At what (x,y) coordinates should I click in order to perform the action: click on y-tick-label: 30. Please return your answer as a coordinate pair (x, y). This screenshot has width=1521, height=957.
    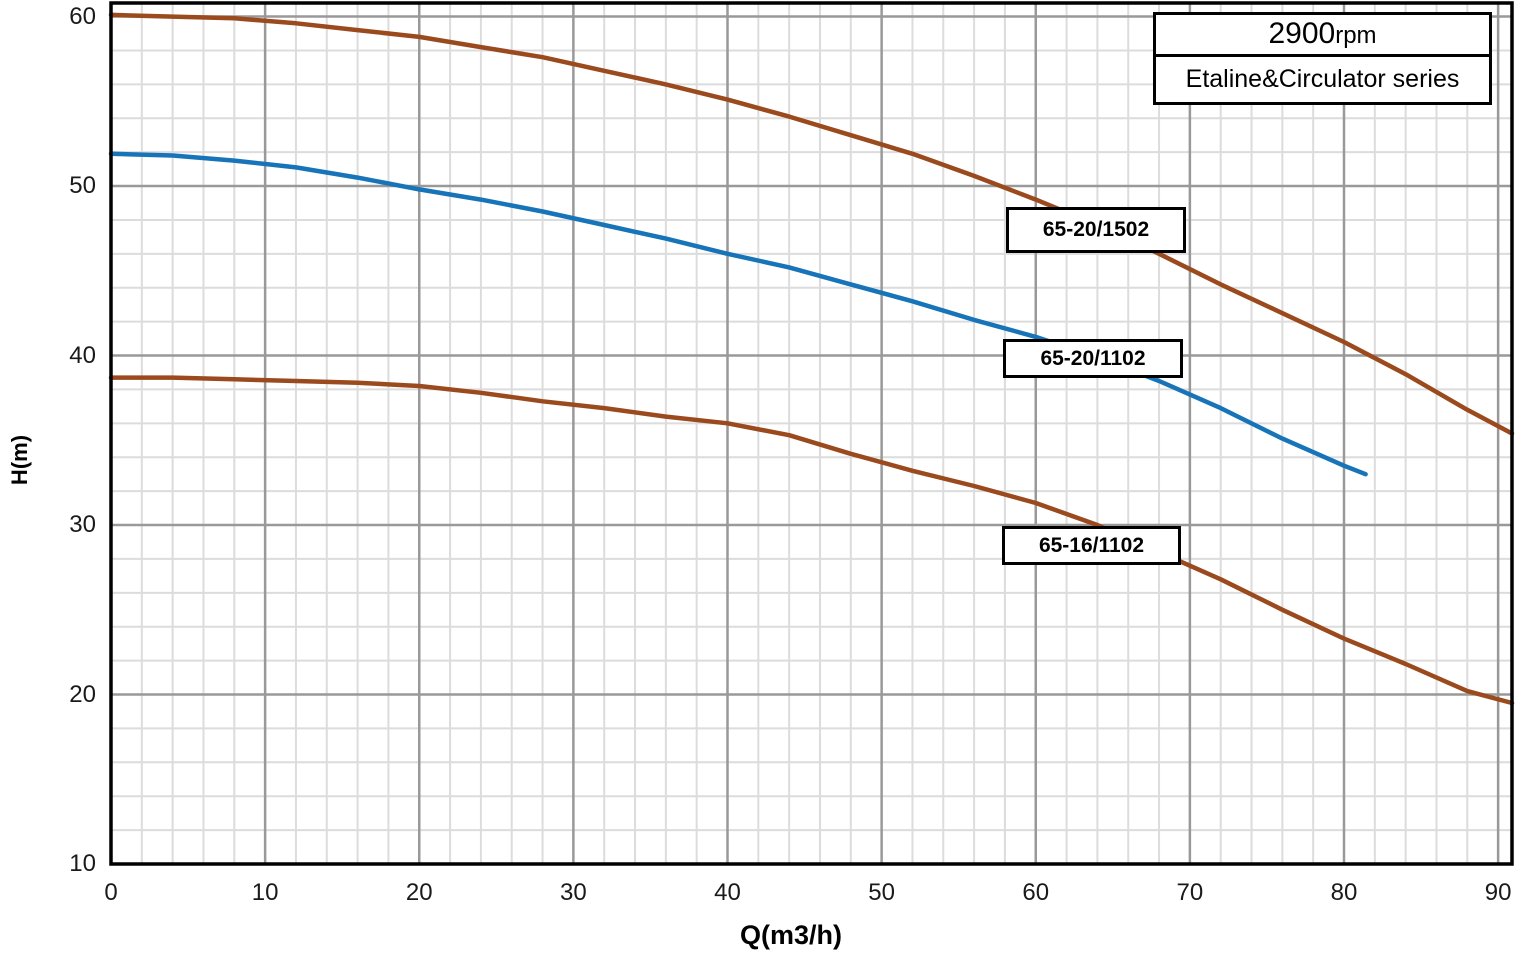
    Looking at the image, I should click on (82, 525).